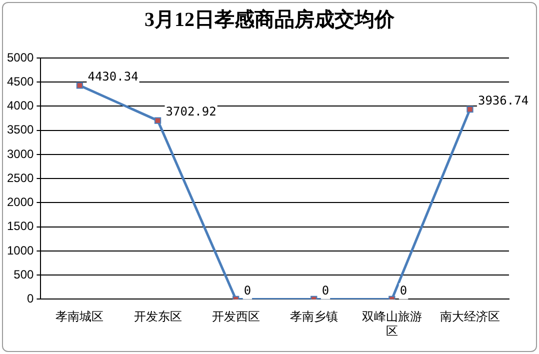 The height and width of the screenshot is (354, 539). I want to click on y-tick-label: 4500, so click(20, 81).